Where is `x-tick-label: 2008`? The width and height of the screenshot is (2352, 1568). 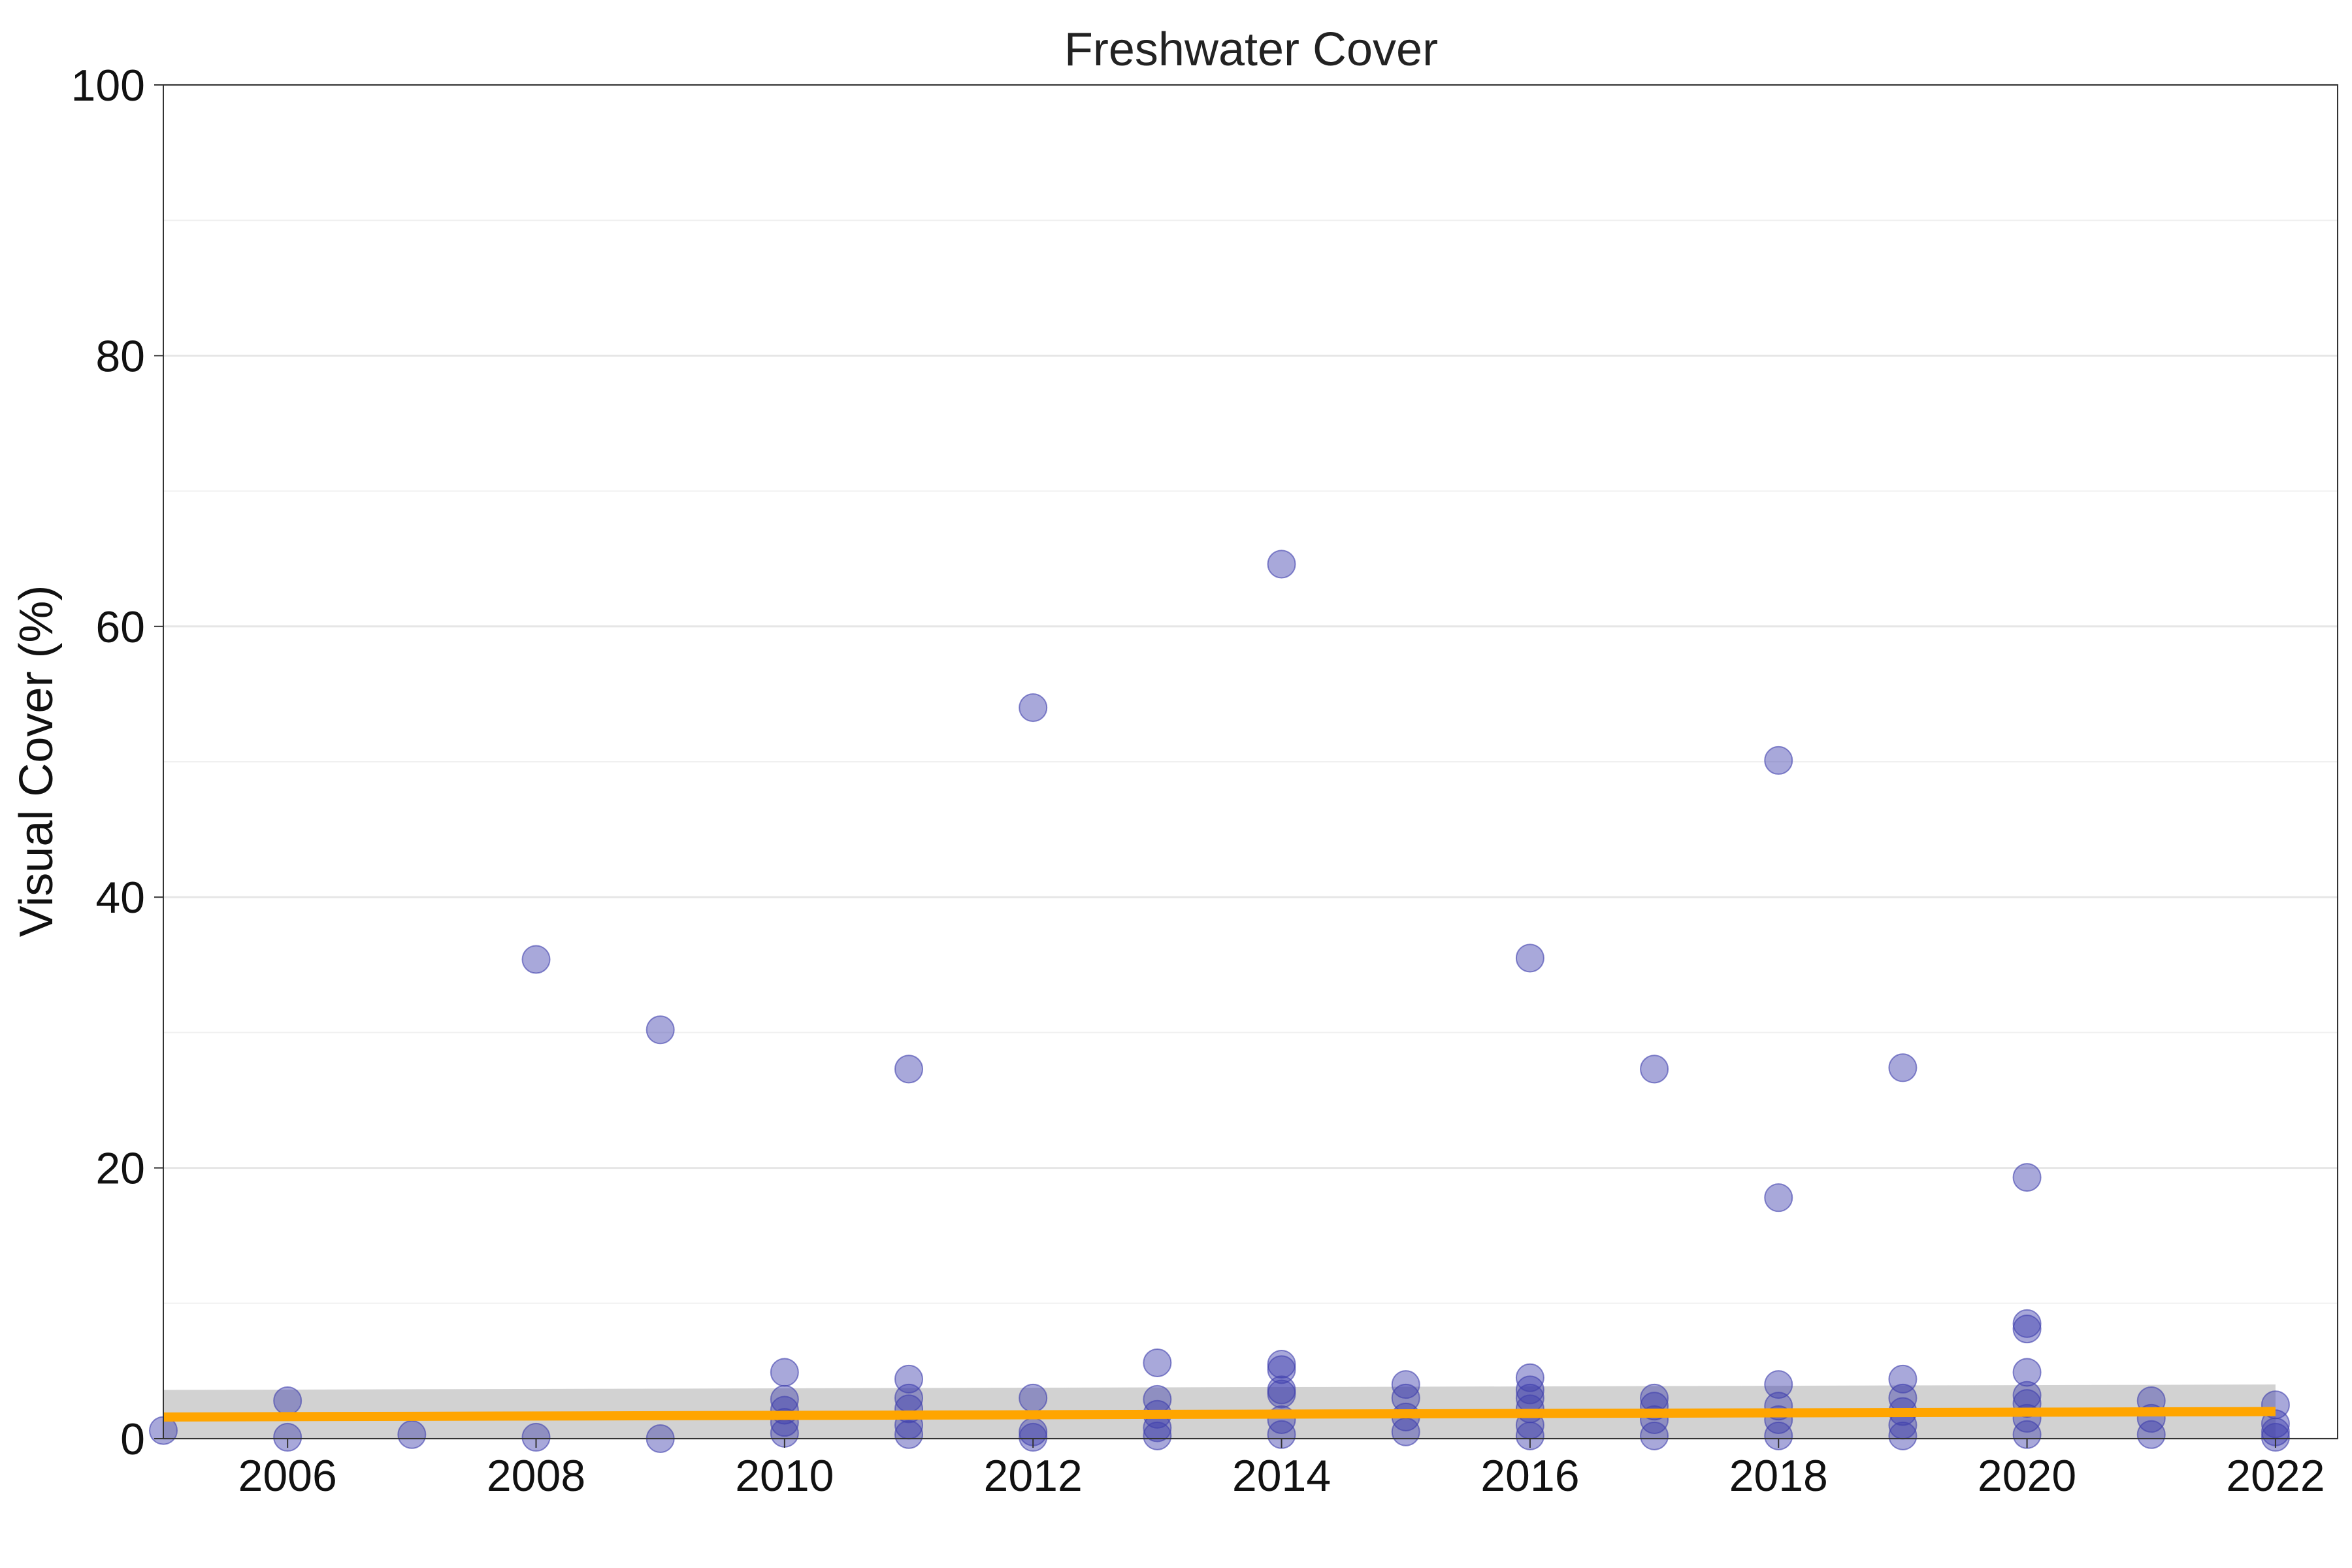 x-tick-label: 2008 is located at coordinates (536, 1476).